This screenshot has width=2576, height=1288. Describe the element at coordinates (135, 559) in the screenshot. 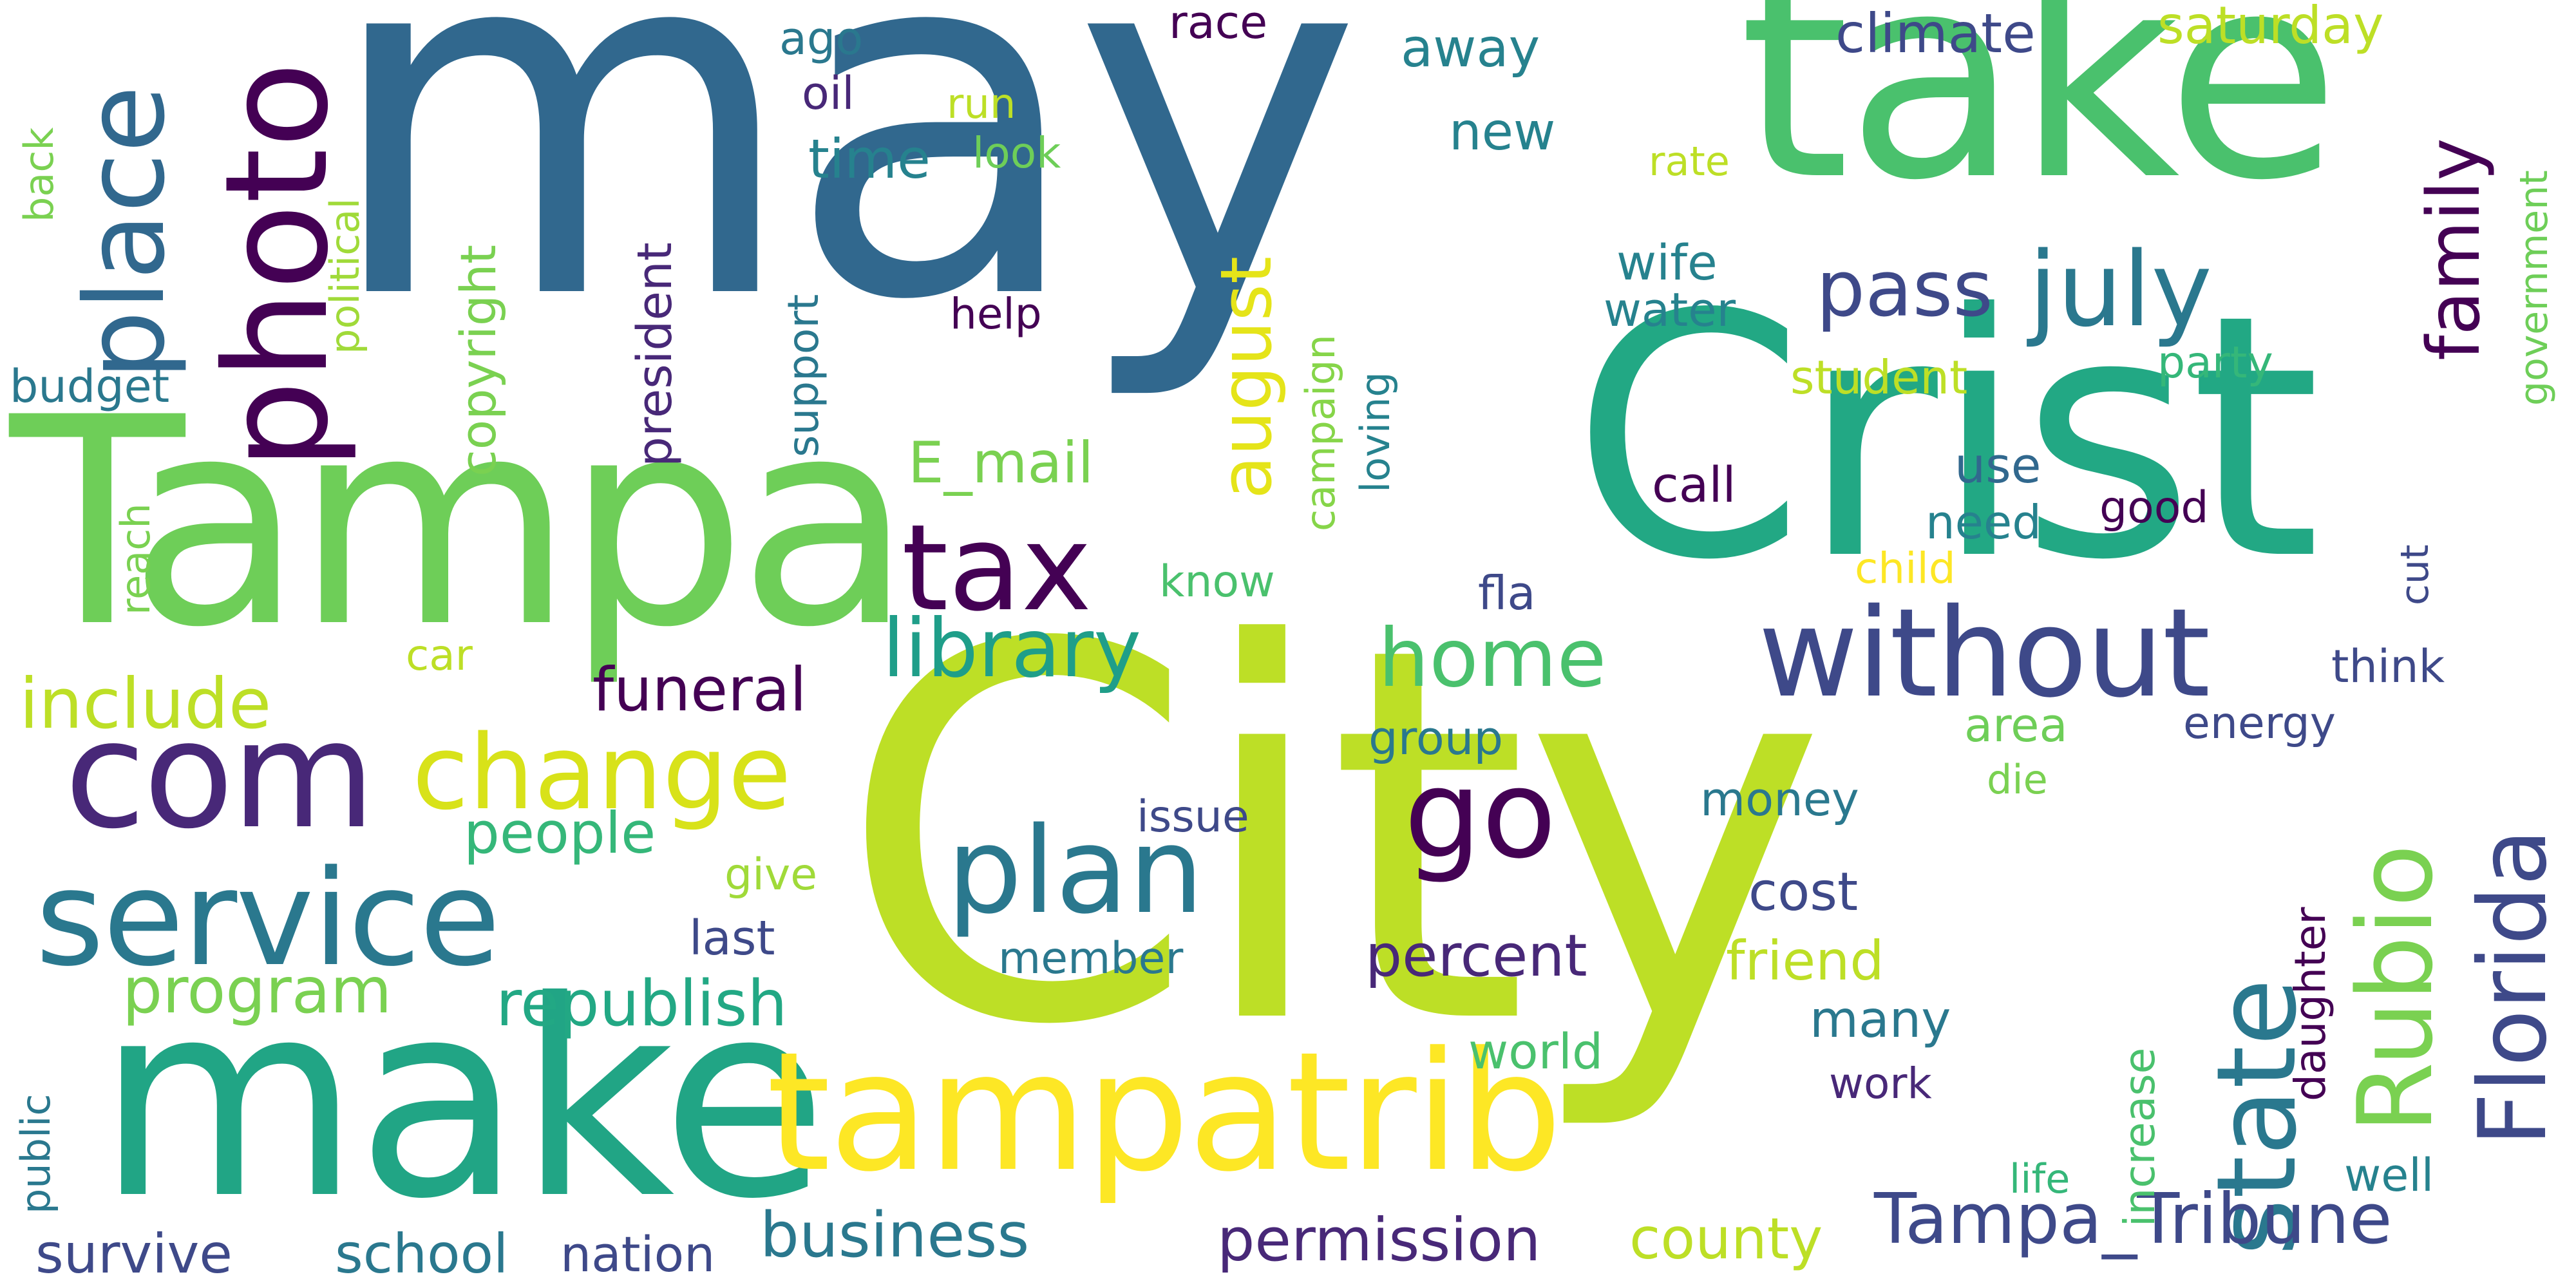

I see `word-reach: reach` at that location.